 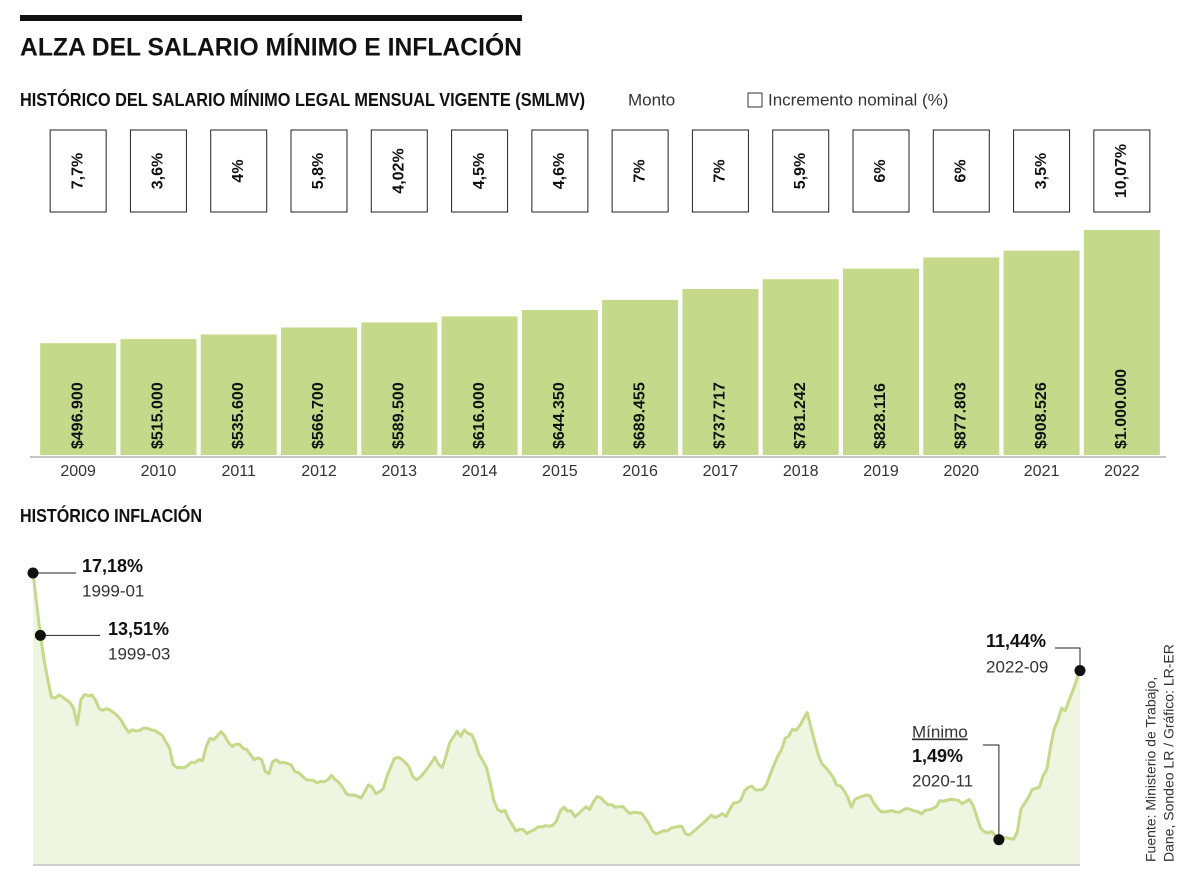 What do you see at coordinates (399, 471) in the screenshot?
I see `x-tick-label: 2013` at bounding box center [399, 471].